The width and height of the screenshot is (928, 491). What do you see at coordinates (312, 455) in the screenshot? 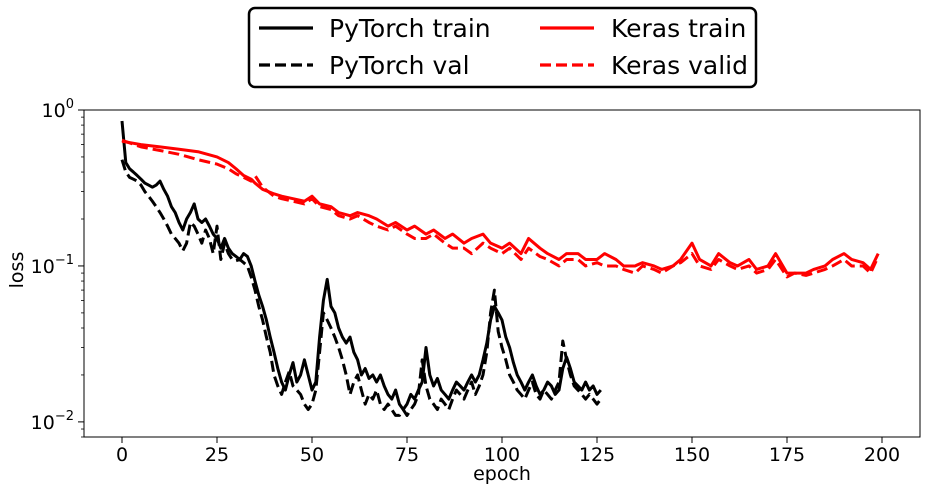
I see `x-tick-label: 50` at bounding box center [312, 455].